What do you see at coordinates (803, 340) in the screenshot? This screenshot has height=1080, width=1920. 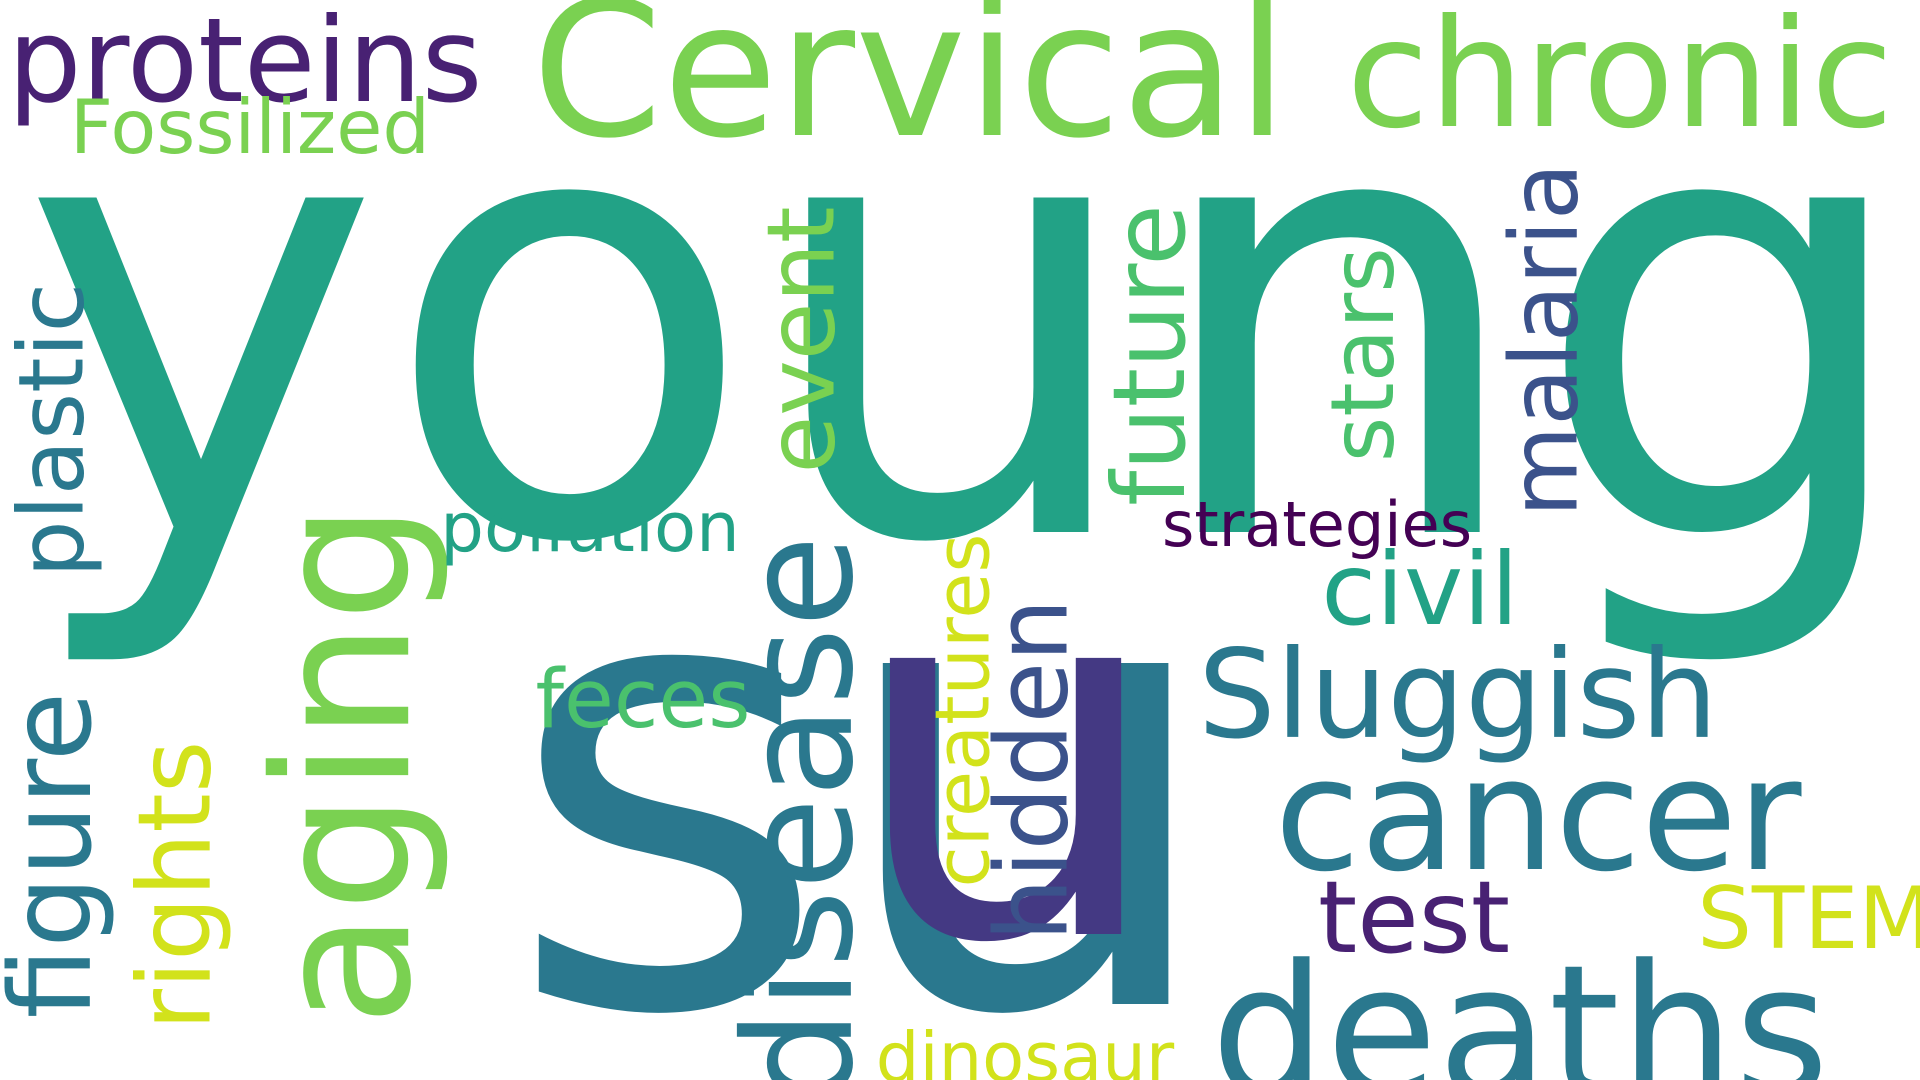 I see `word-event: event` at bounding box center [803, 340].